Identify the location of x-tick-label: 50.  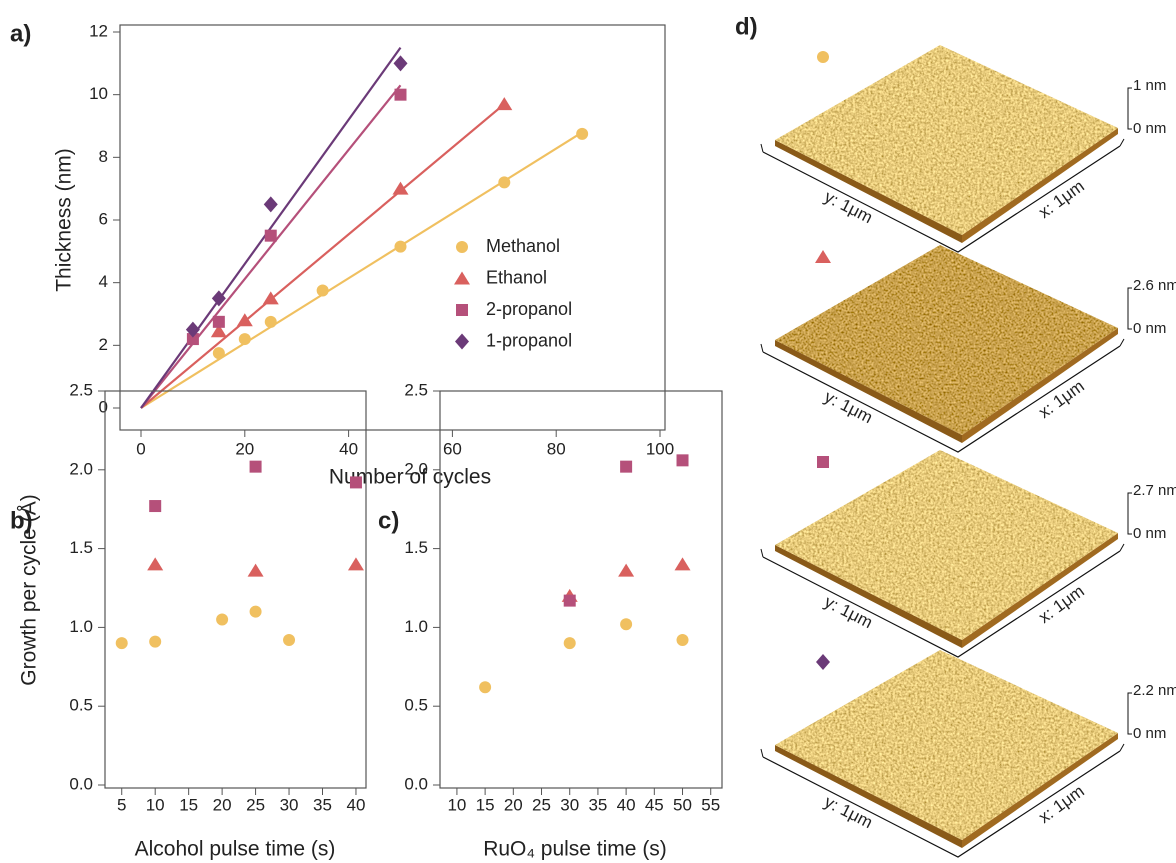
(682, 804).